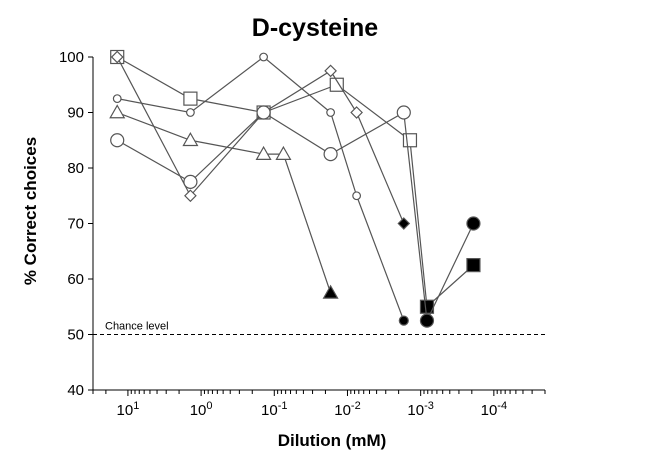 The image size is (650, 462). Describe the element at coordinates (75, 279) in the screenshot. I see `y-tick-label: 60` at that location.